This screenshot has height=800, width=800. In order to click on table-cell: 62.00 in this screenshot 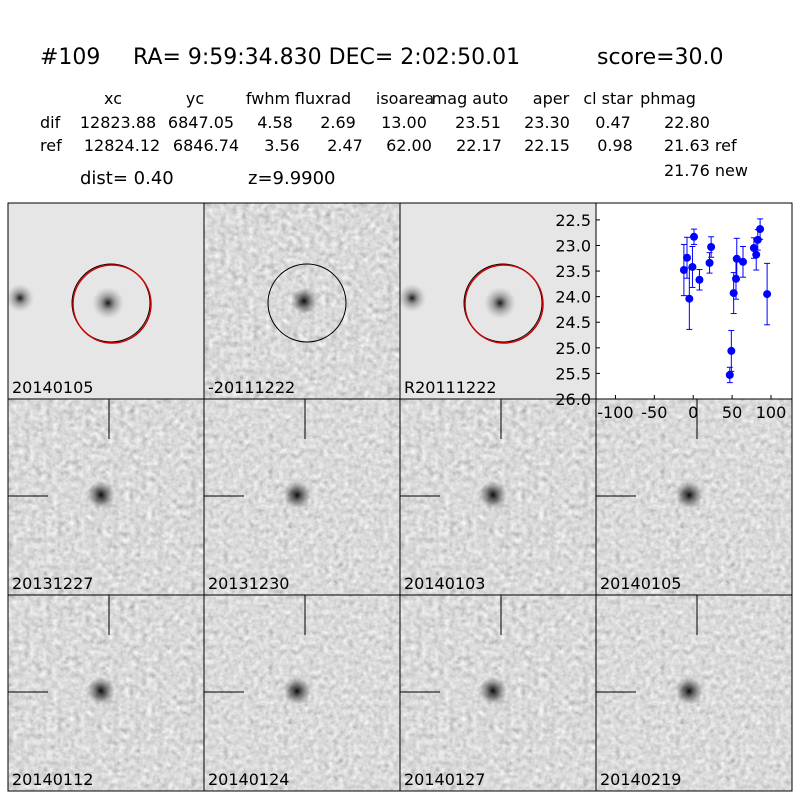, I will do `click(409, 145)`.